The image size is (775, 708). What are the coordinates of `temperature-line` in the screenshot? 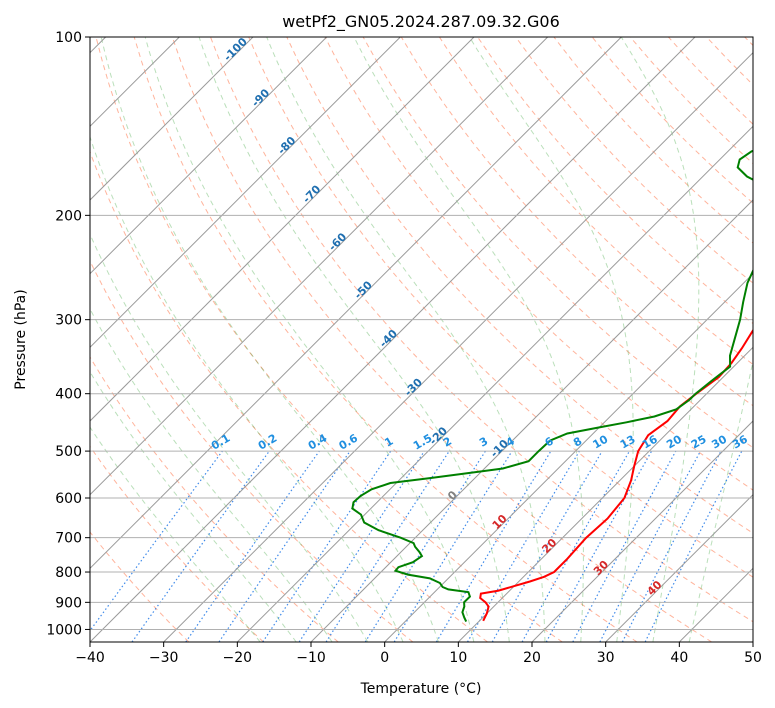 It's located at (616, 475).